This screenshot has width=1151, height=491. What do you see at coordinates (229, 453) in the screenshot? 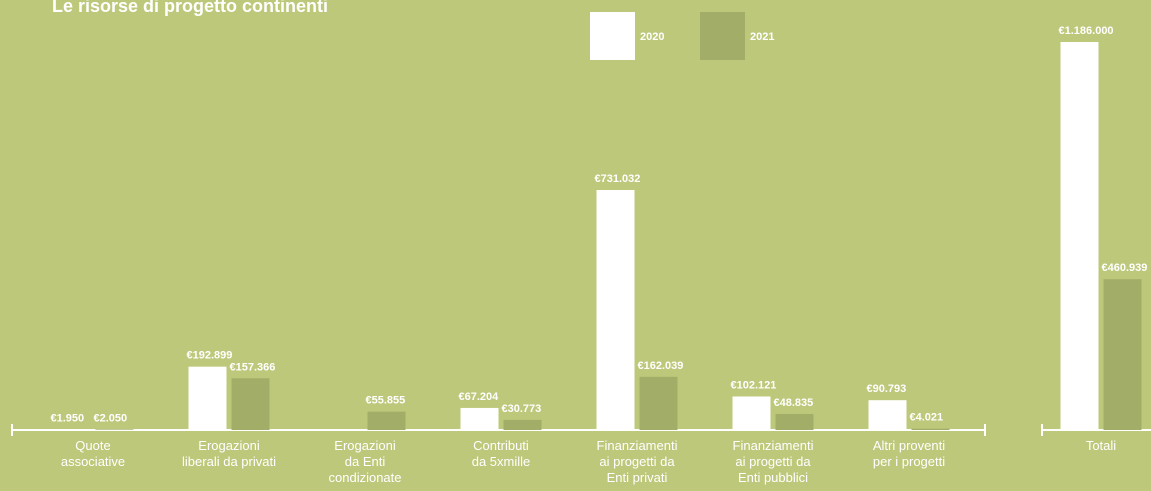
I see `x-tick-label: Erogazioni liberali da privati` at bounding box center [229, 453].